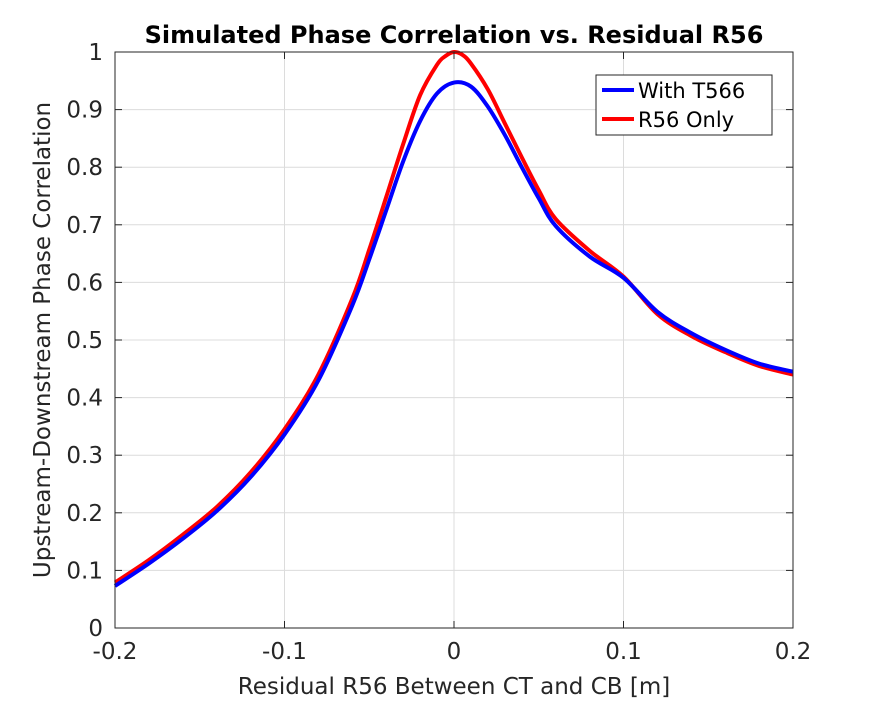  I want to click on y-tick-label: 0.8, so click(84, 168).